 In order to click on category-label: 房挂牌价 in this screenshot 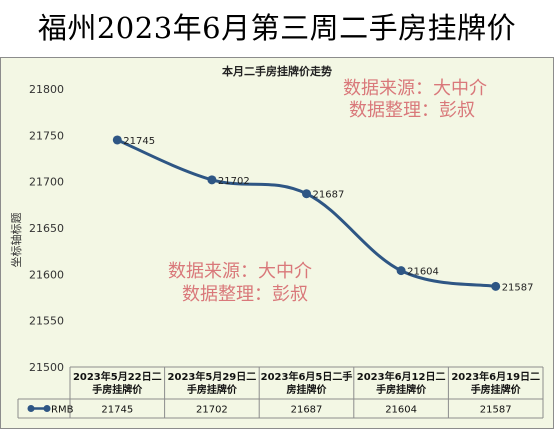, I will do `click(307, 389)`.